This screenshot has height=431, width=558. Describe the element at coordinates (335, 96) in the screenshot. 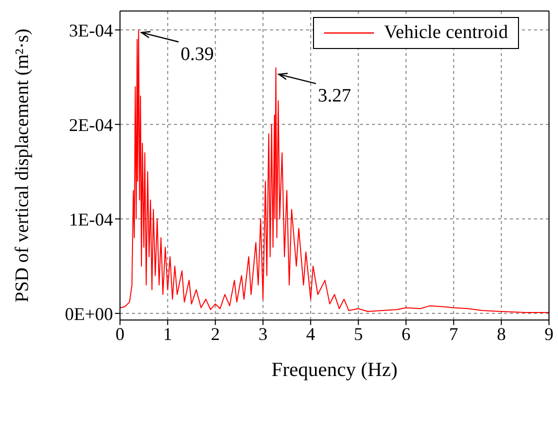

I see `annotation: 3.27` at that location.